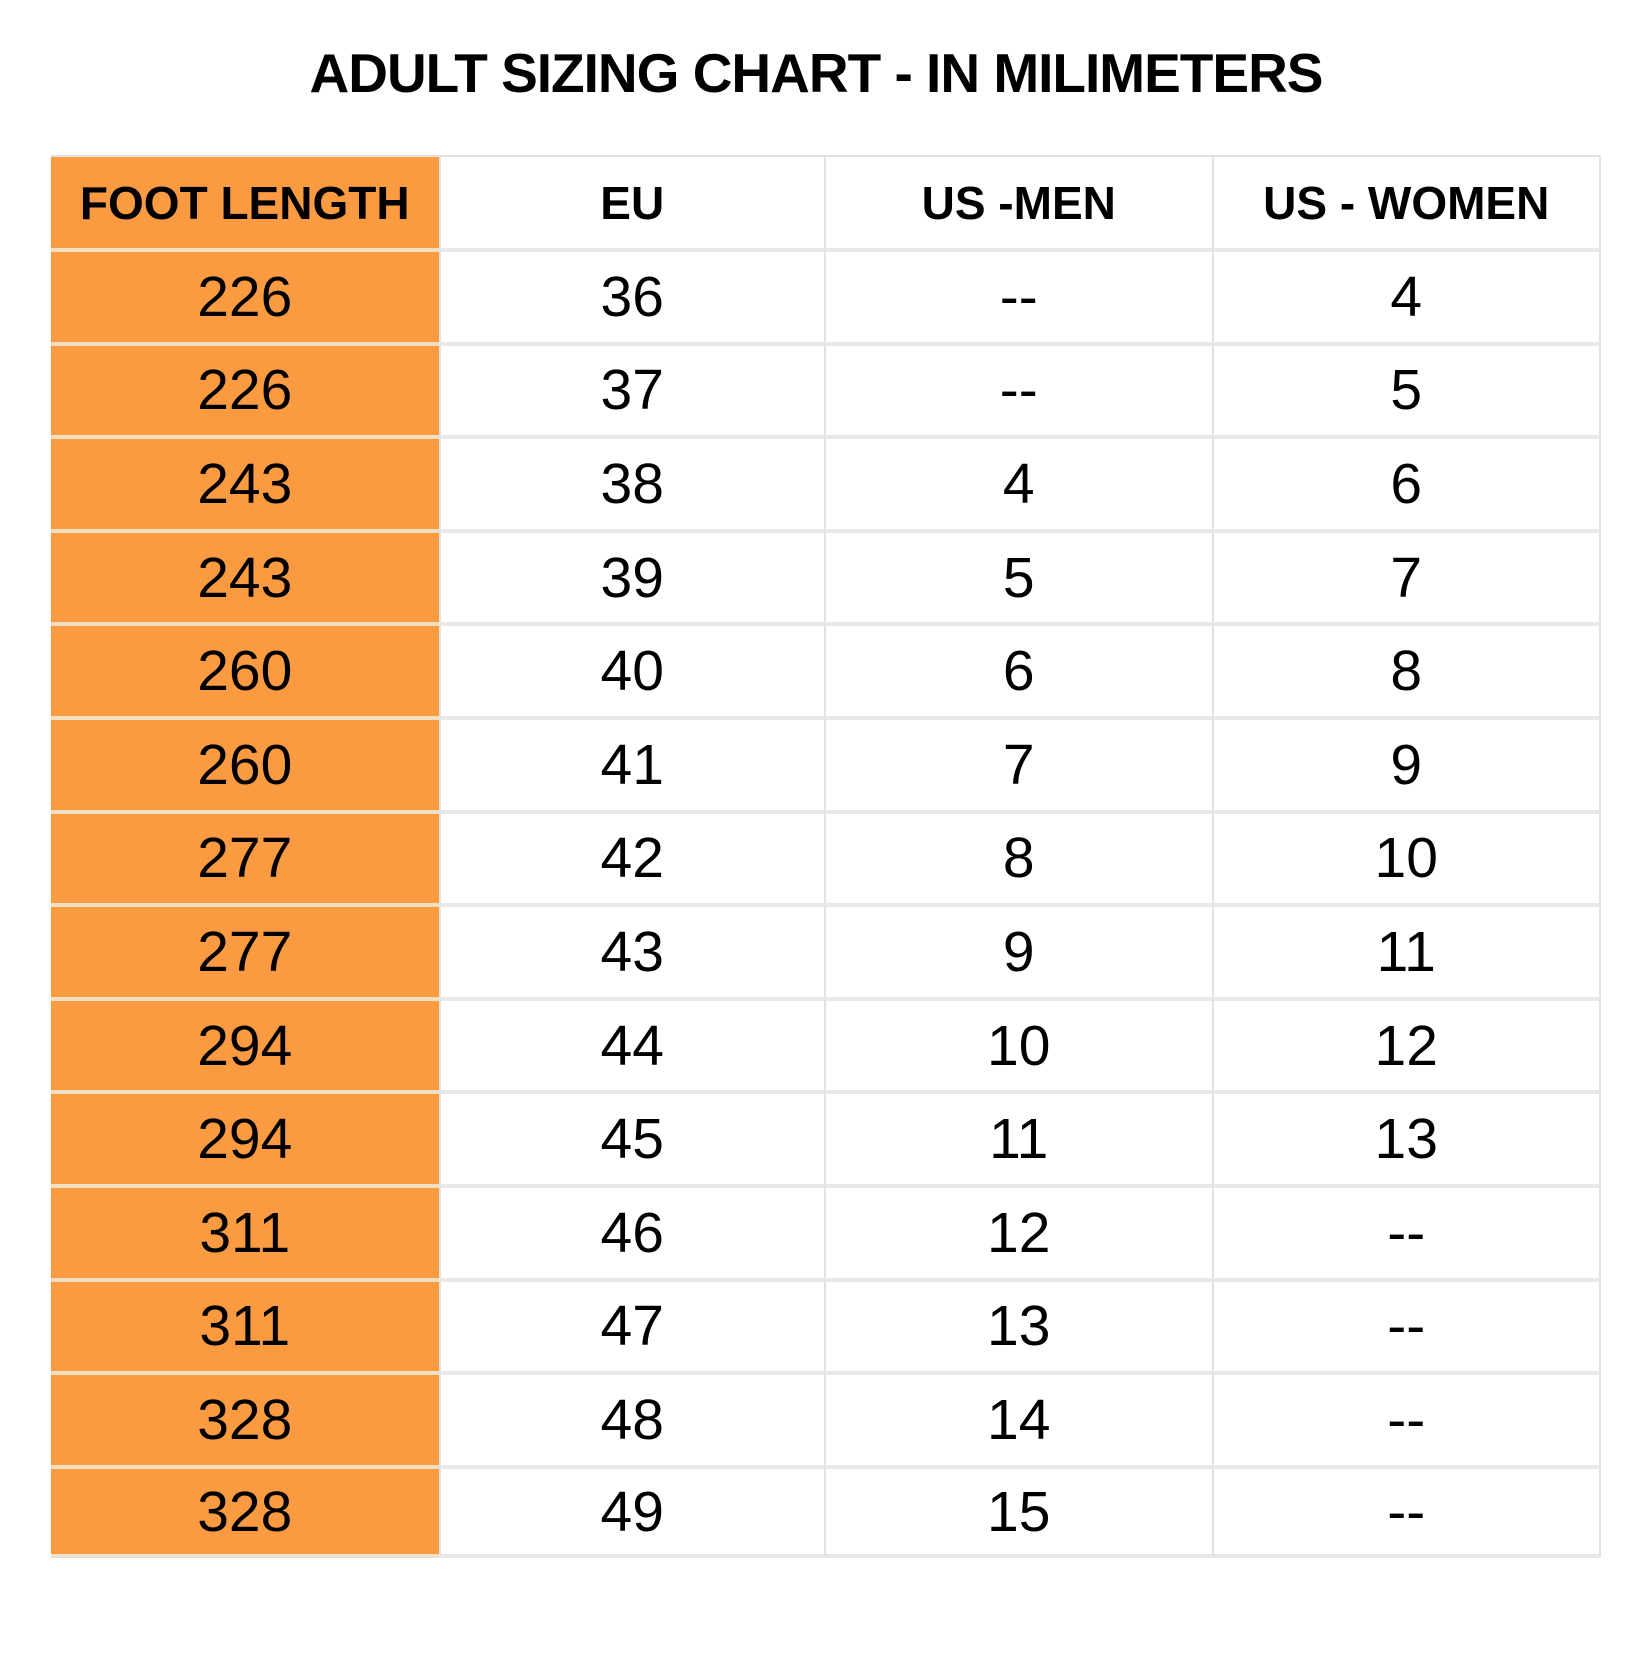 The height and width of the screenshot is (1674, 1632). What do you see at coordinates (1407, 295) in the screenshot?
I see `cell-us-women: 4` at bounding box center [1407, 295].